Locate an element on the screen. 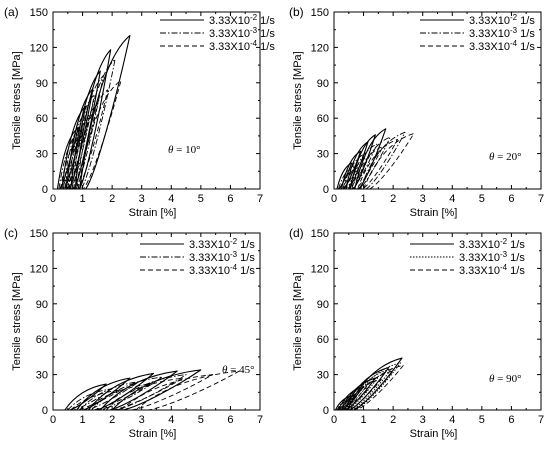 Image resolution: width=550 pixels, height=449 pixels. y-tick-label: 90 is located at coordinates (42, 84).